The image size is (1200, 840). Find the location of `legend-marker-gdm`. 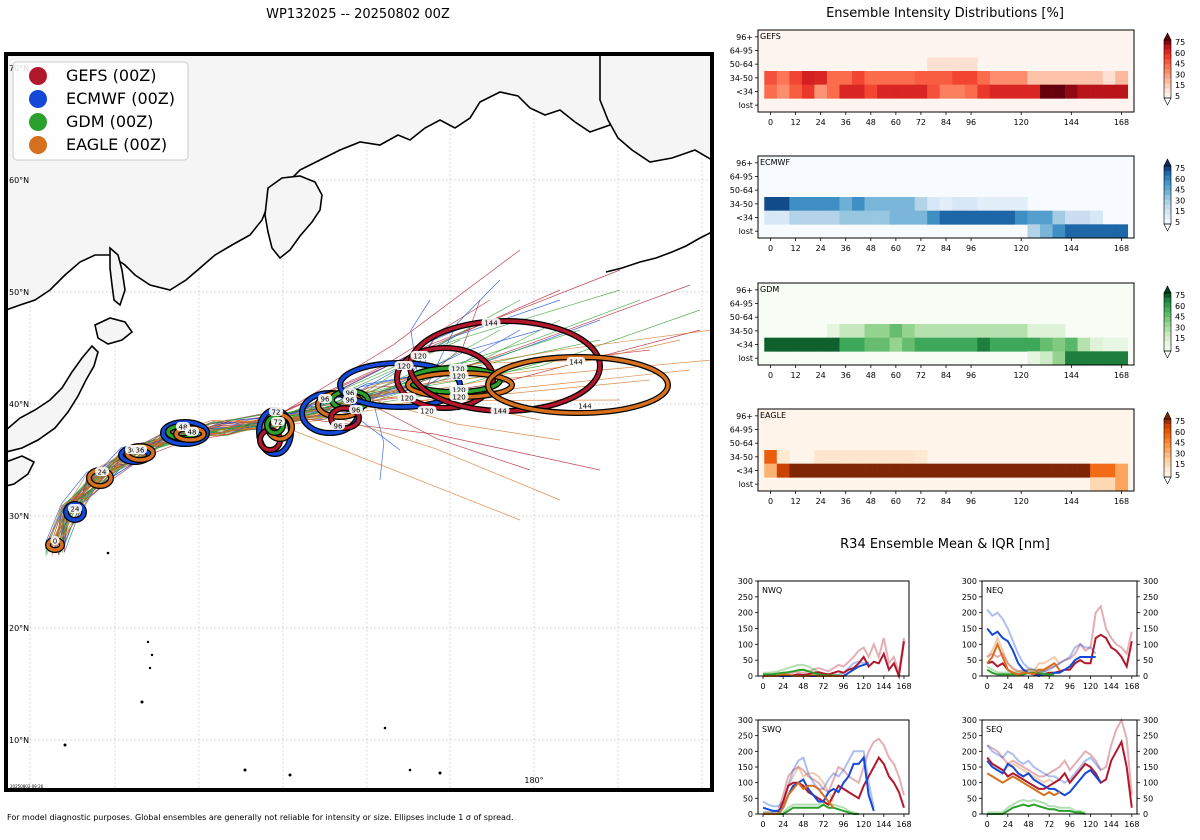

legend-marker-gdm is located at coordinates (38, 122).